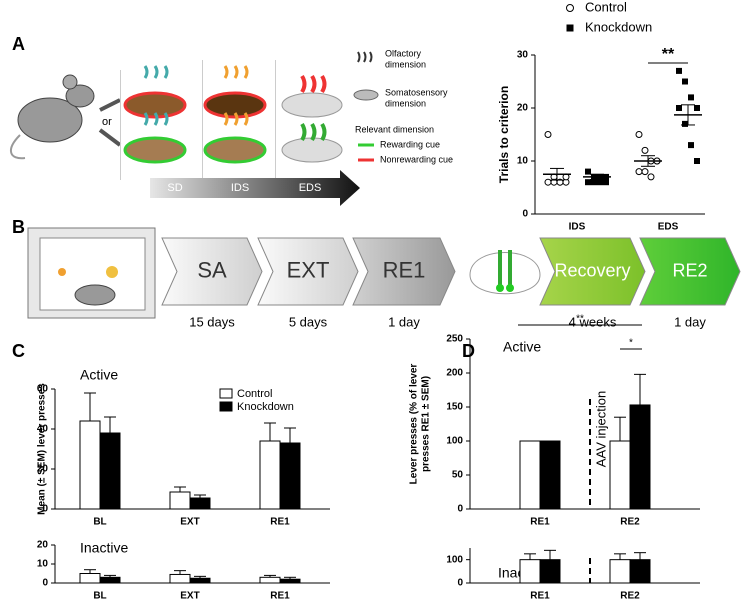 The height and width of the screenshot is (602, 750). Describe the element at coordinates (668, 227) in the screenshot. I see `x-tick-label: EDS` at that location.